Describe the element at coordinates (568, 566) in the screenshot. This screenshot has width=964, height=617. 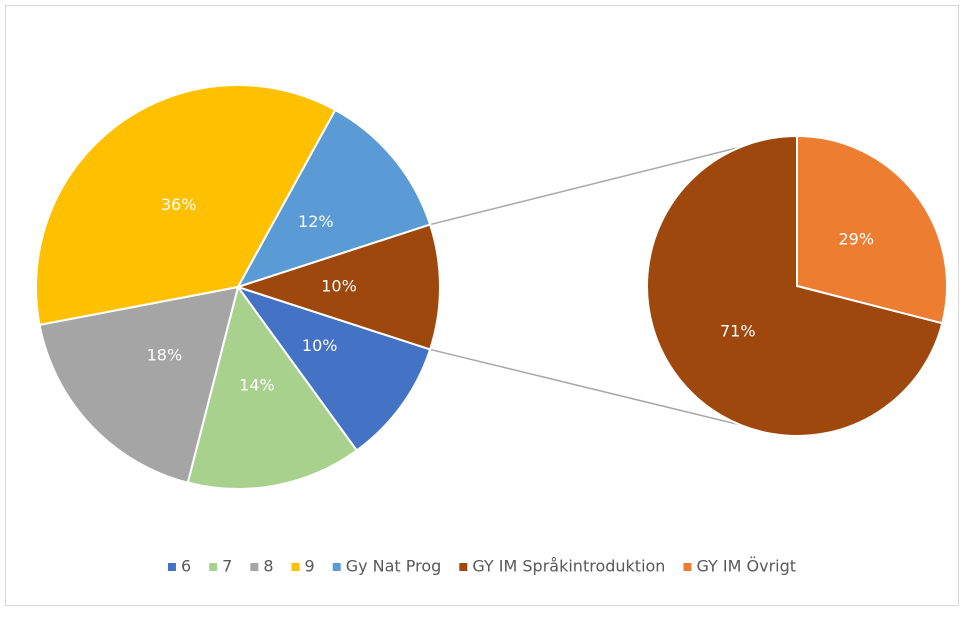
I see `legend-label: GY IM Språkintroduktion` at that location.